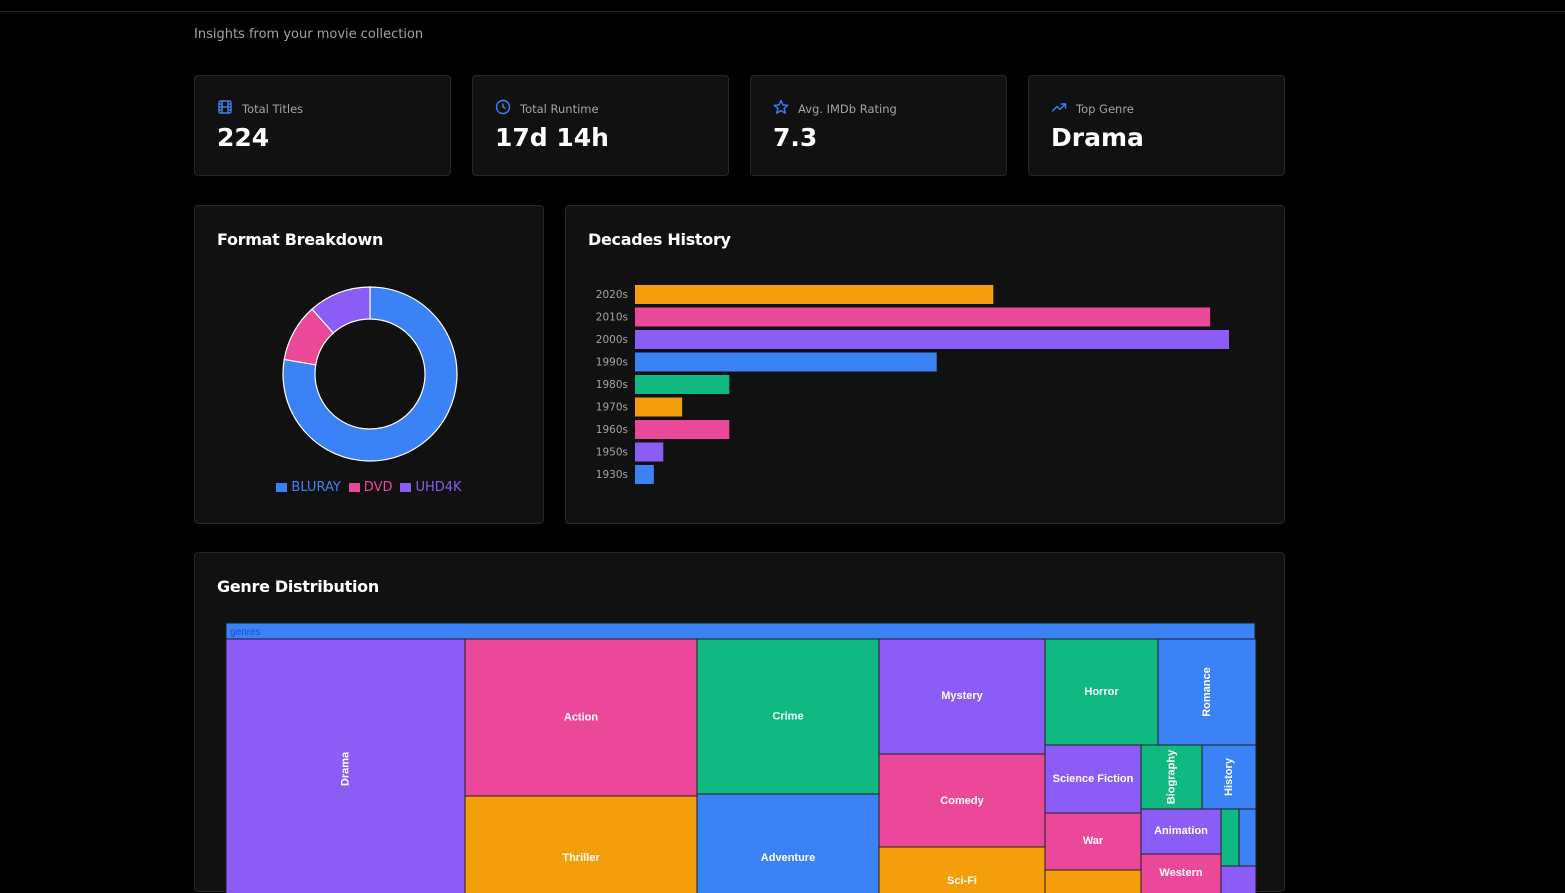  I want to click on donut-slice-bluray, so click(370, 374).